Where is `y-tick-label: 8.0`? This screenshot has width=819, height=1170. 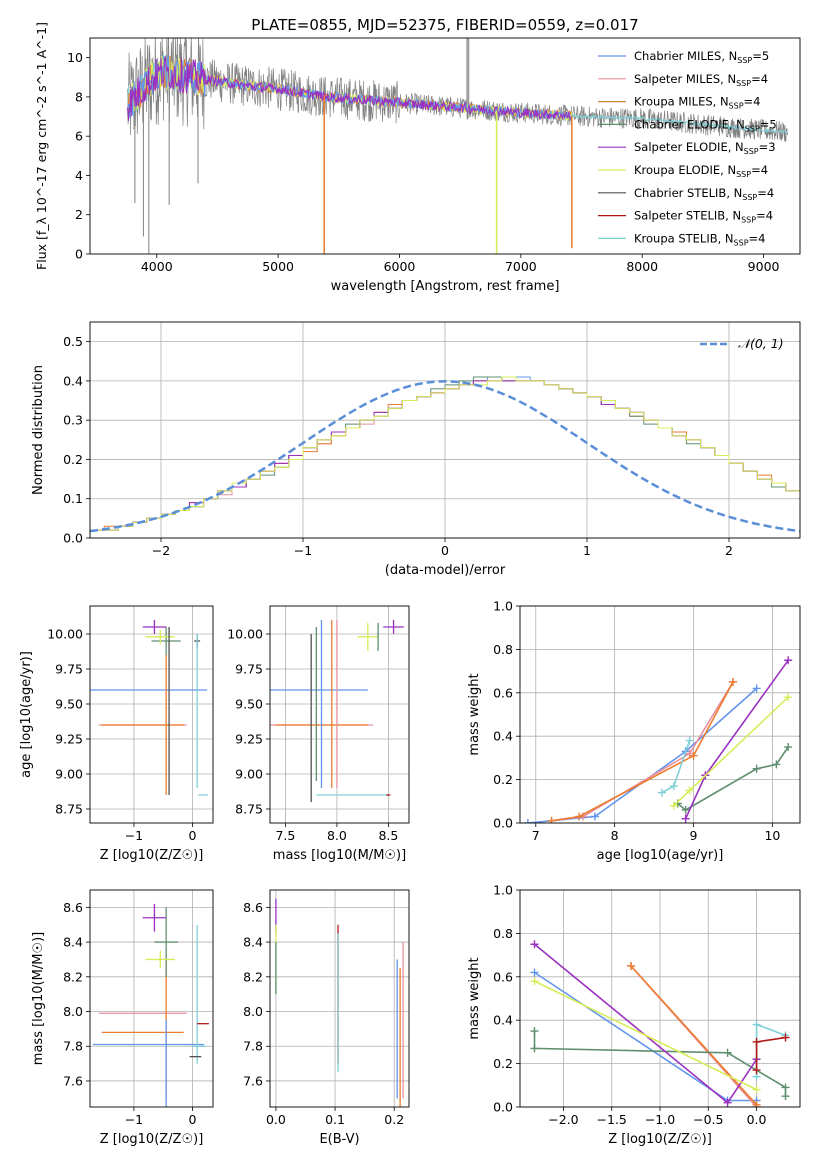 y-tick-label: 8.0 is located at coordinates (253, 1011).